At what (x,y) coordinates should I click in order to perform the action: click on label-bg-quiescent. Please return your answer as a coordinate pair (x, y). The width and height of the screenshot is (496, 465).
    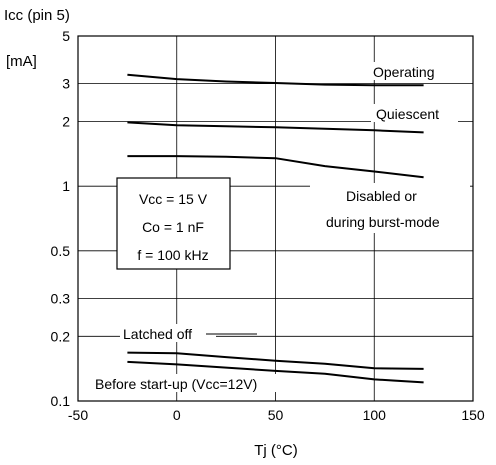
    Looking at the image, I should click on (414, 113).